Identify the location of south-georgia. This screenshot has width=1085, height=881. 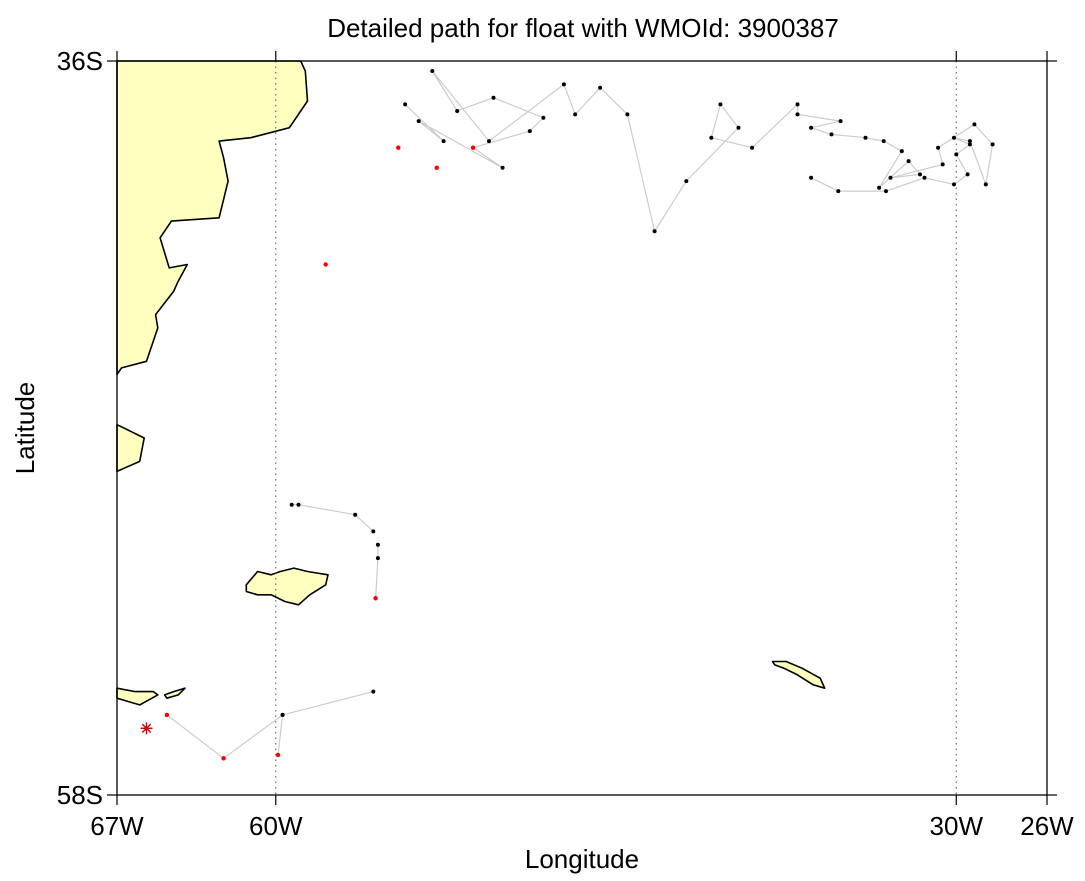
(798, 675).